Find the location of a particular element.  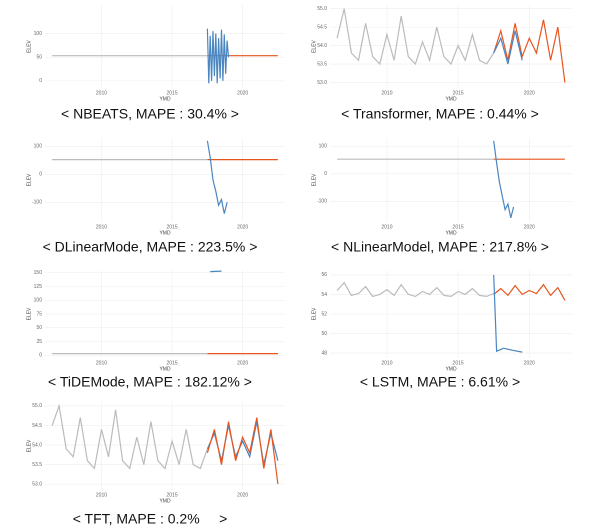

y-tick-label: 75 is located at coordinates (39, 314).